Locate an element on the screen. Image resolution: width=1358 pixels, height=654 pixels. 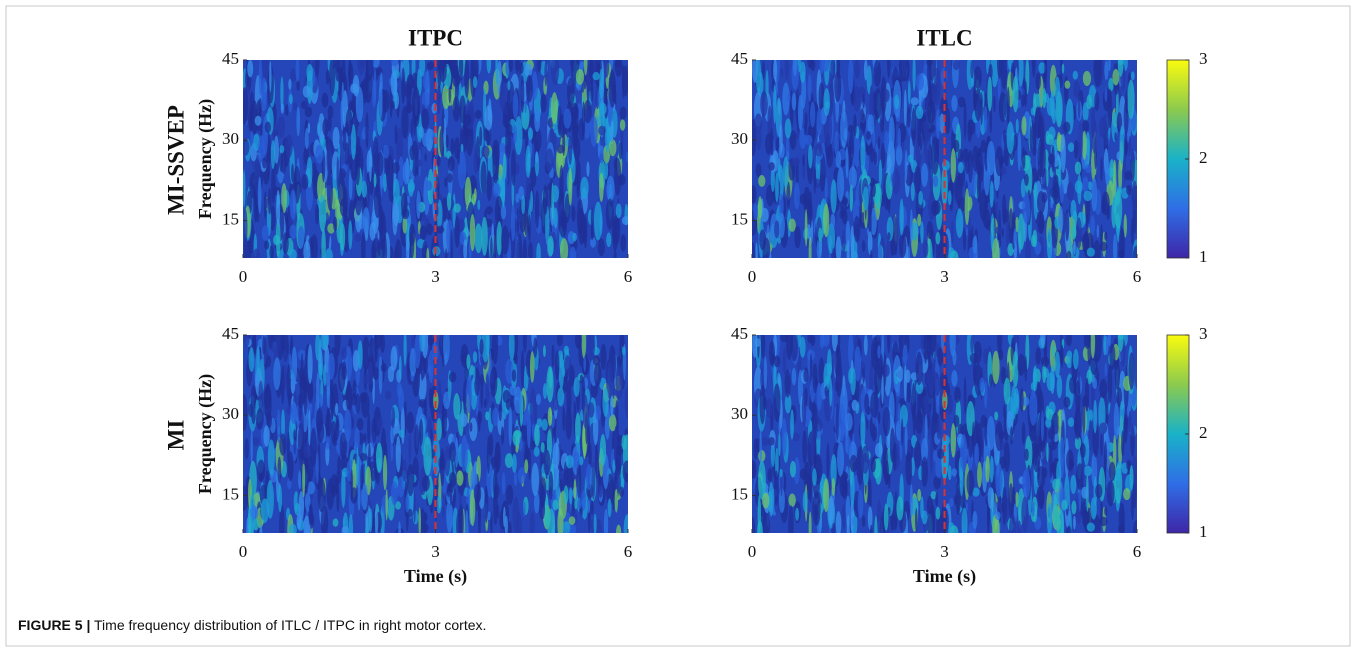
x-axis-label: Time (s) is located at coordinates (944, 576).